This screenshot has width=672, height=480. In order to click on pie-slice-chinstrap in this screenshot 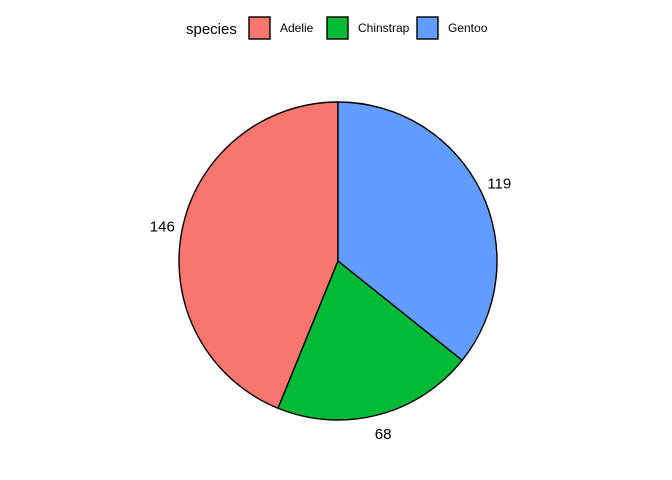, I will do `click(370, 340)`.